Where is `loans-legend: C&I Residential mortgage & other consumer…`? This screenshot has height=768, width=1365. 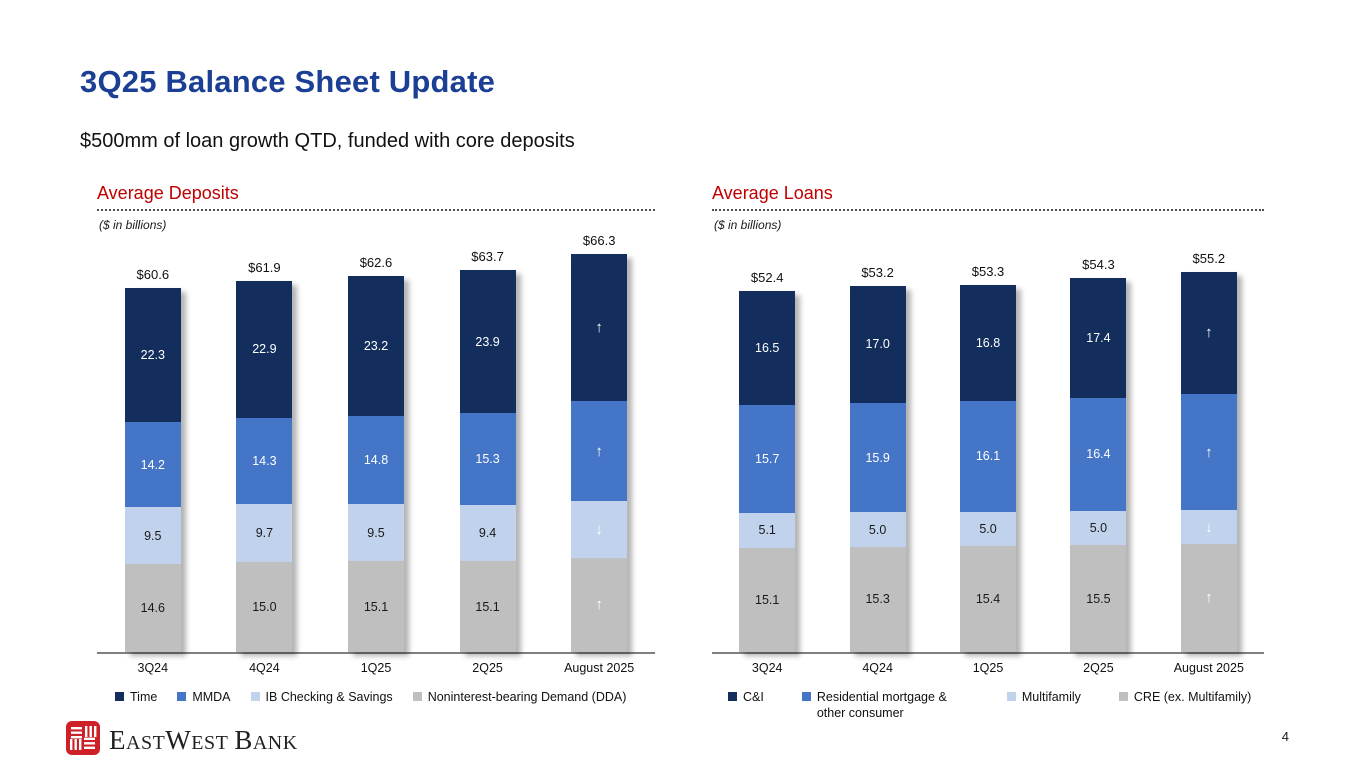
loans-legend: C&I Residential mortgage & other consumer… is located at coordinates (988, 705).